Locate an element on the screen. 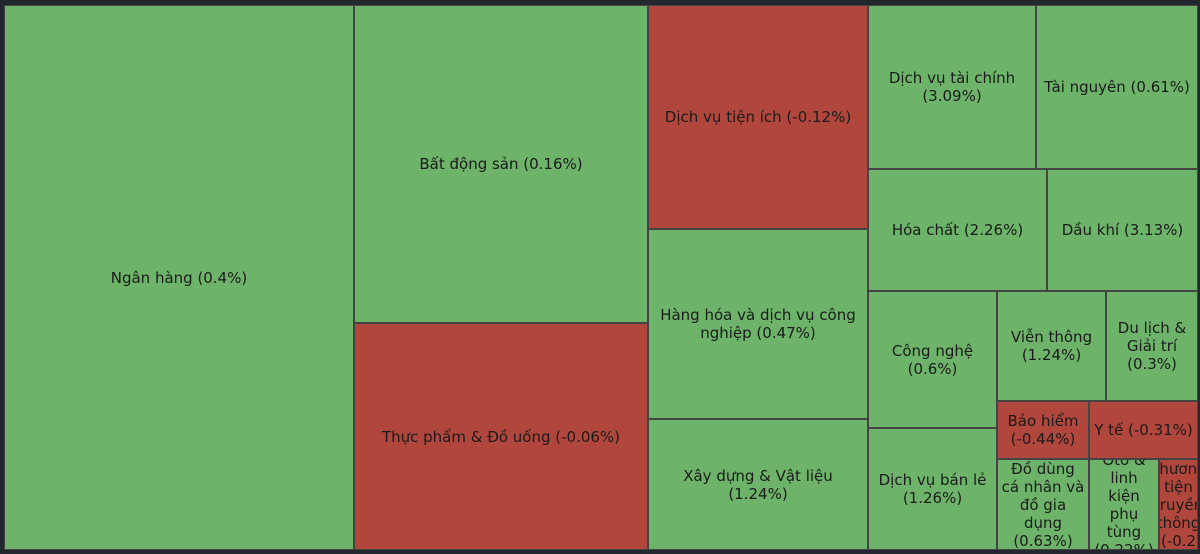  treemap-tile: Hàng hóa và dịch vụ công nghiệp (0.47%) is located at coordinates (758, 324).